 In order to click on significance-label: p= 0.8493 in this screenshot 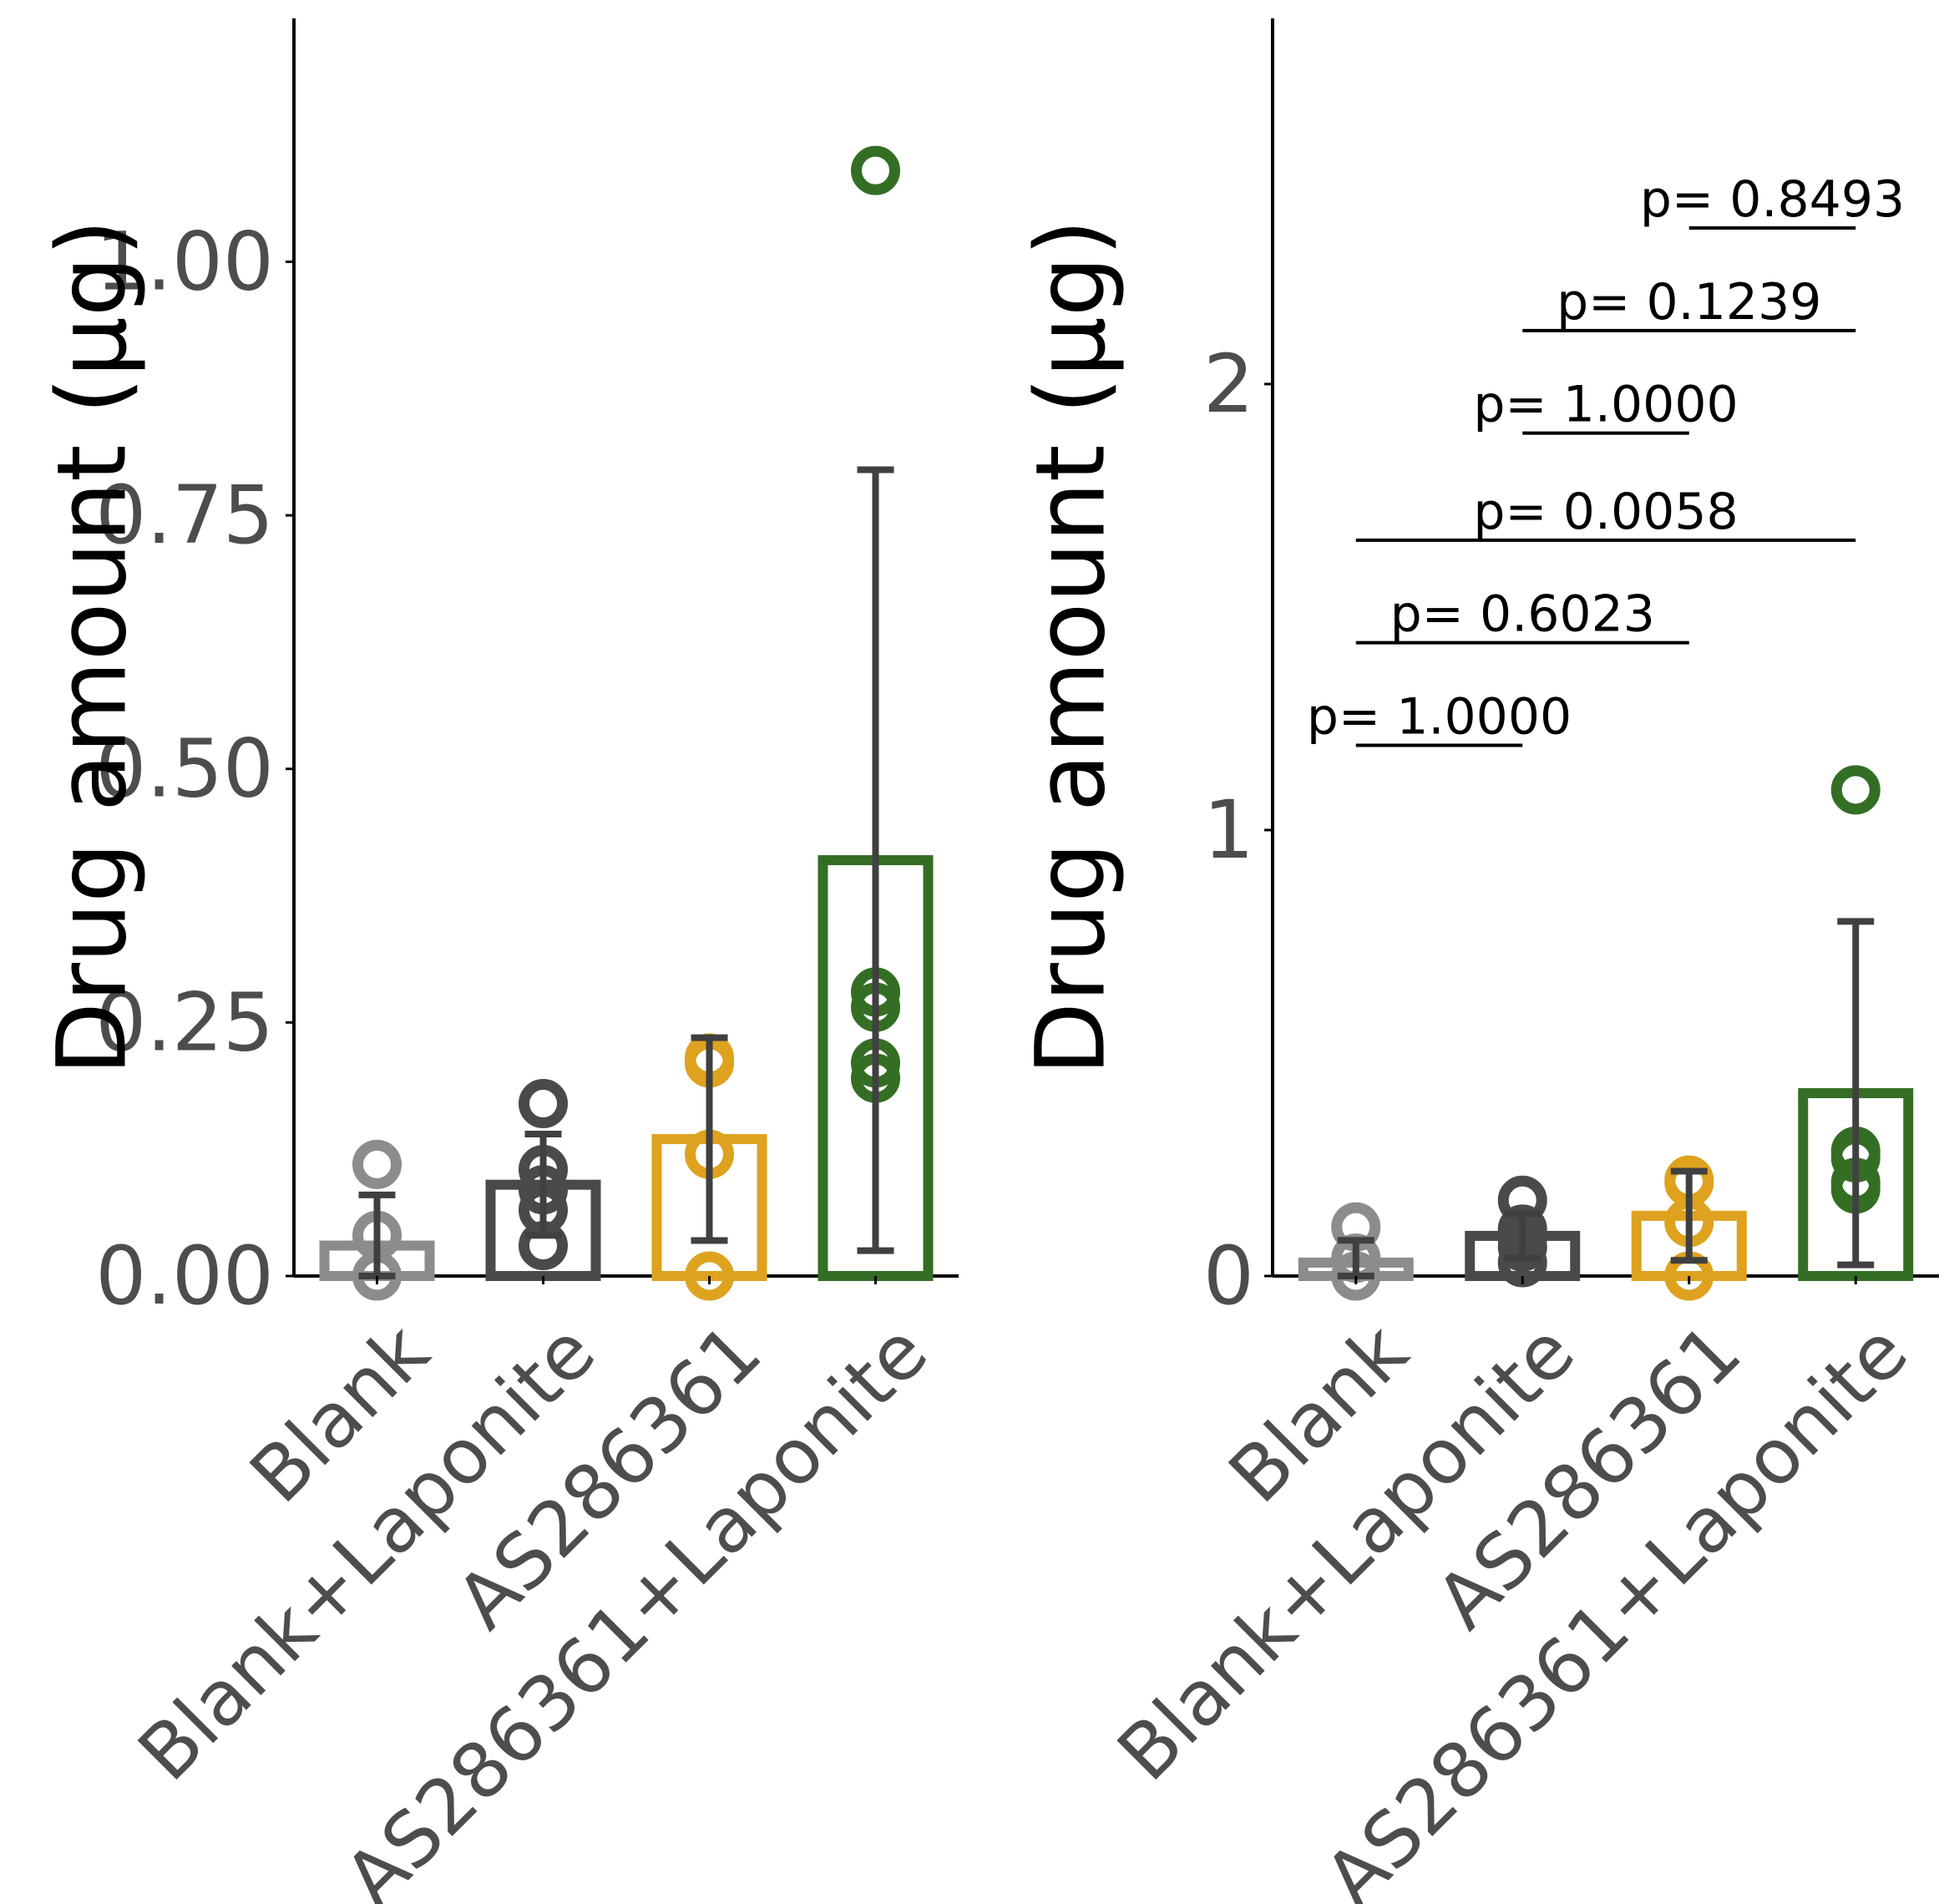, I will do `click(1772, 199)`.